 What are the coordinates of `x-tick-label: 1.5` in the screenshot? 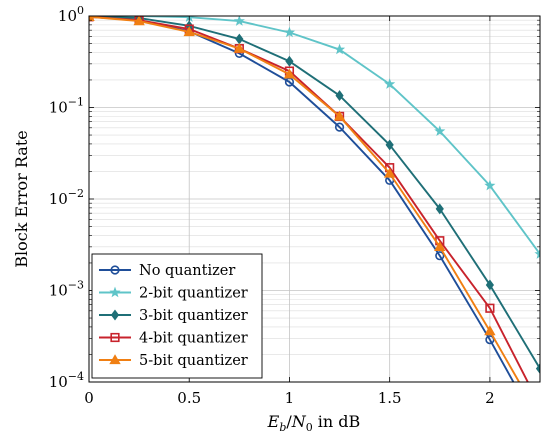 It's located at (390, 398).